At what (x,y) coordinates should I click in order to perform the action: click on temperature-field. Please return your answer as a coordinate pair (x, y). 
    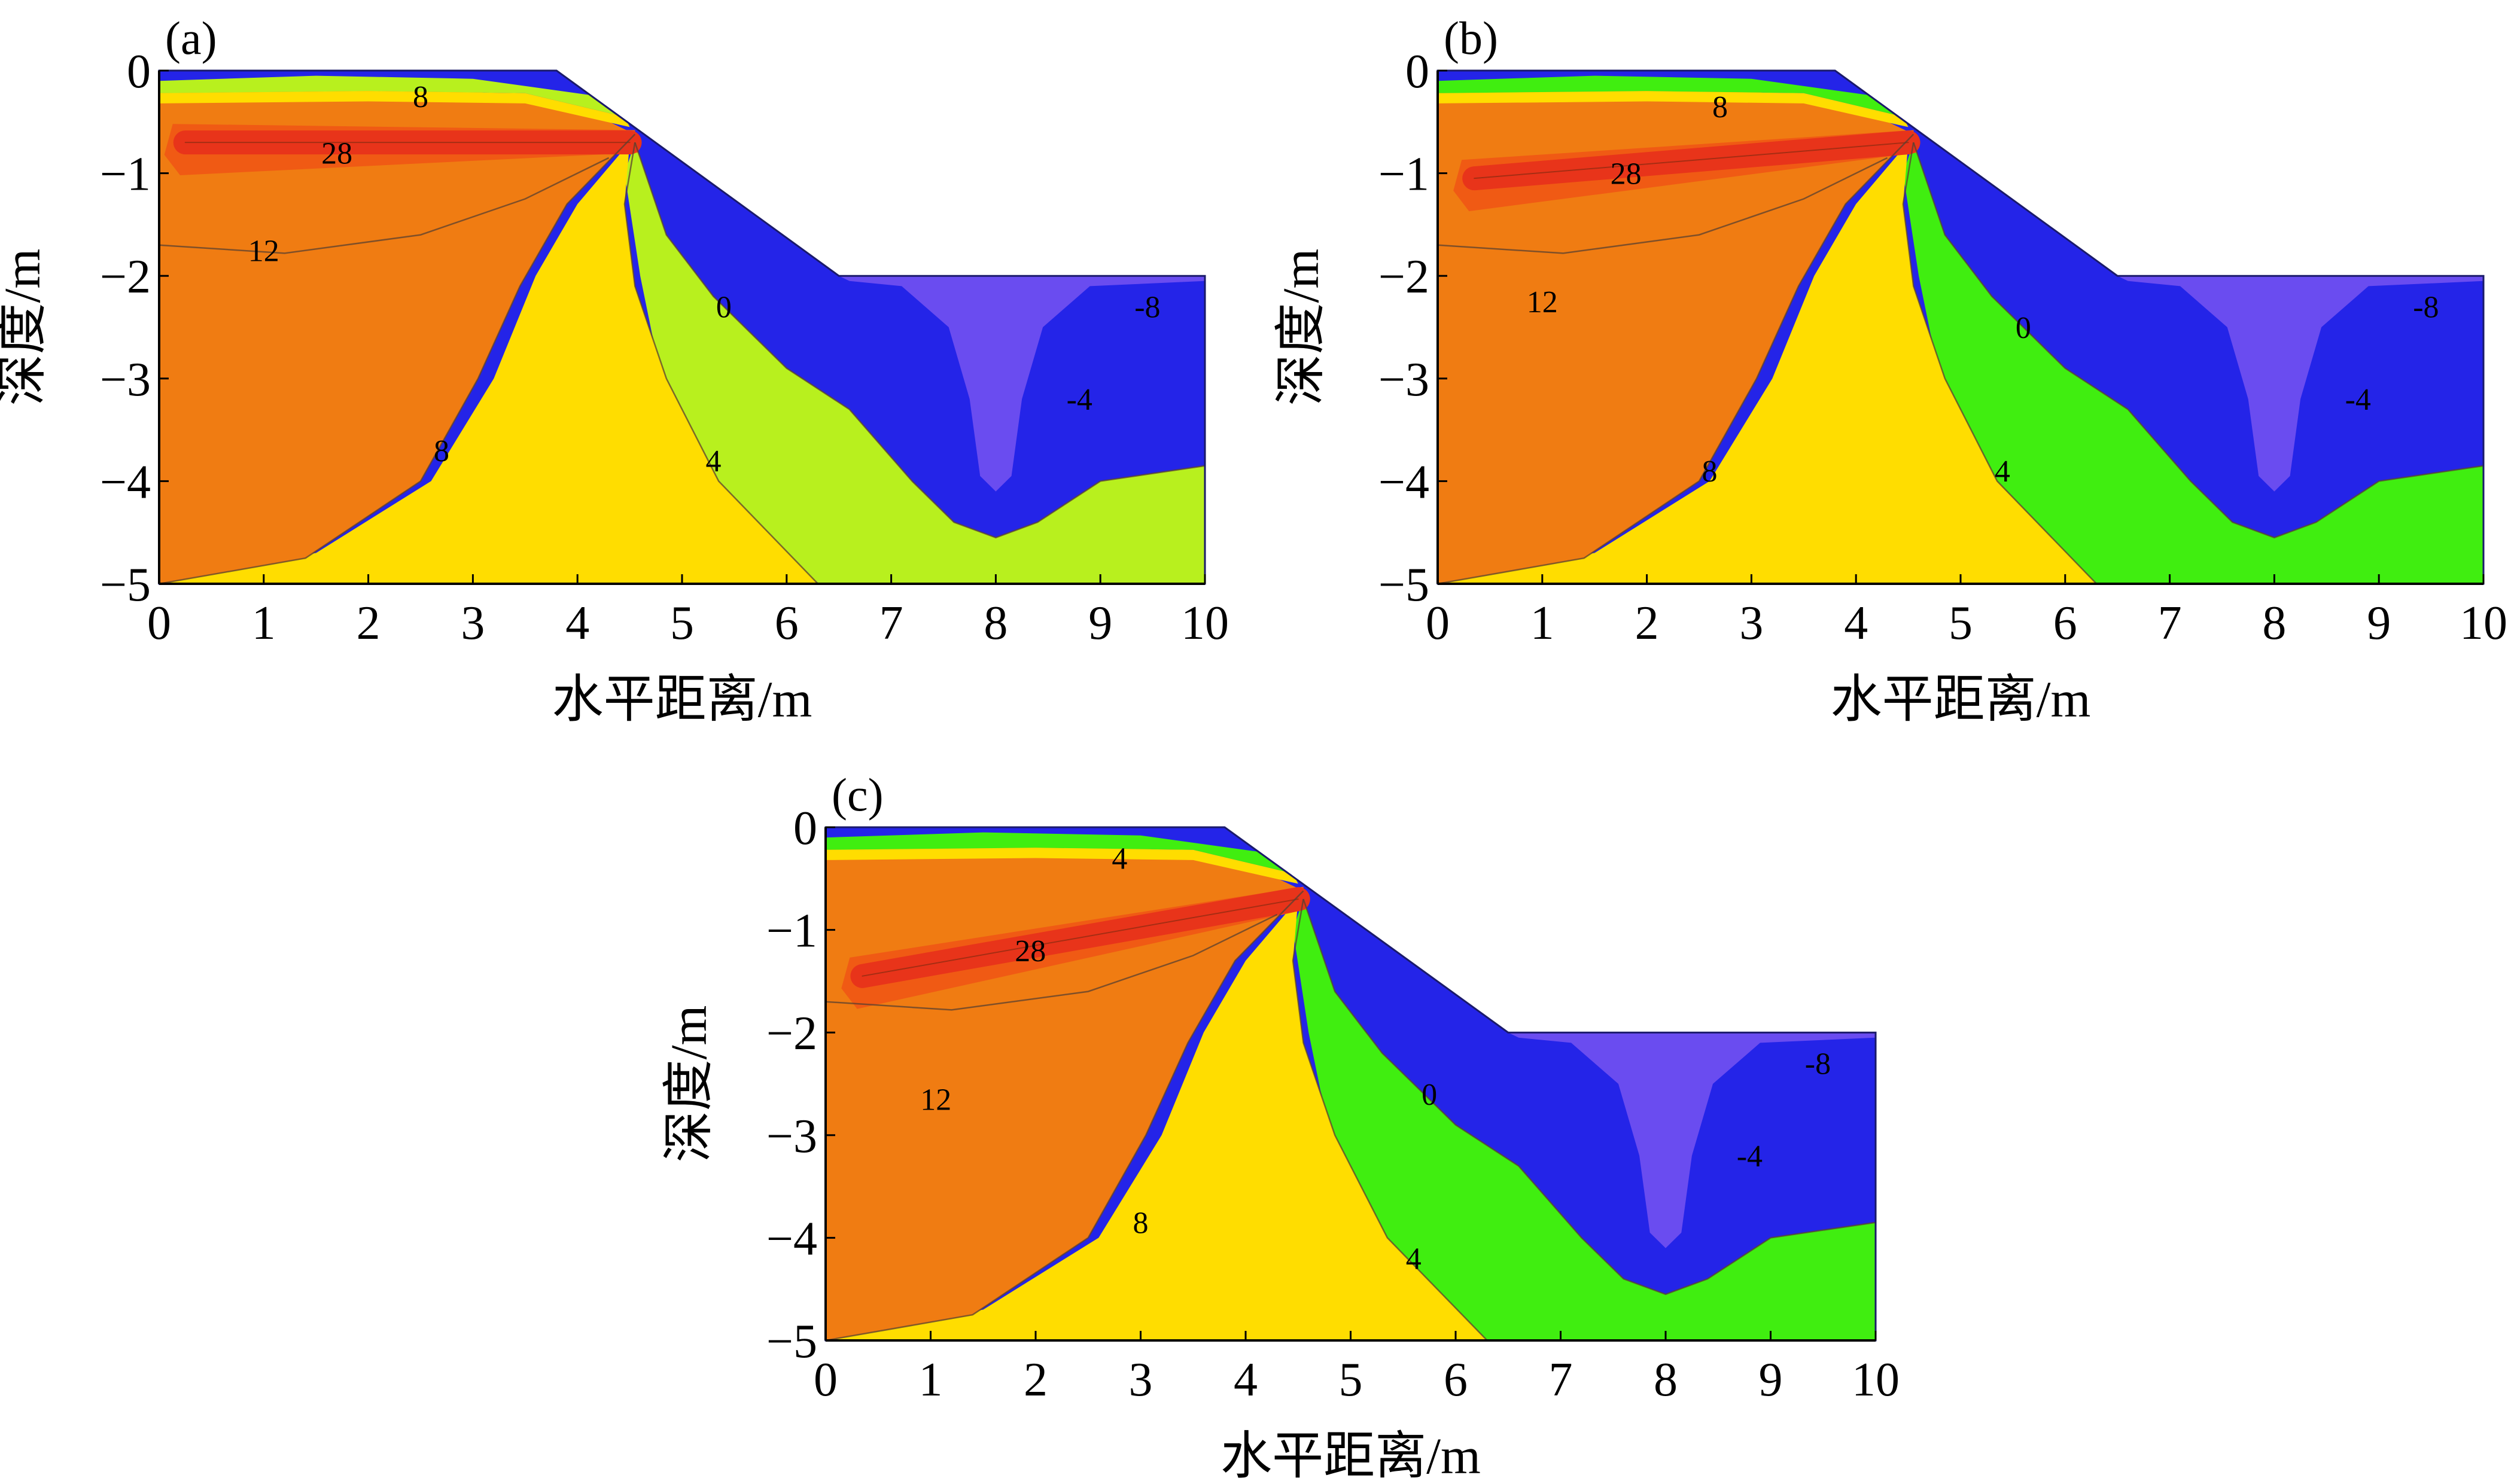
    Looking at the image, I should click on (682, 327).